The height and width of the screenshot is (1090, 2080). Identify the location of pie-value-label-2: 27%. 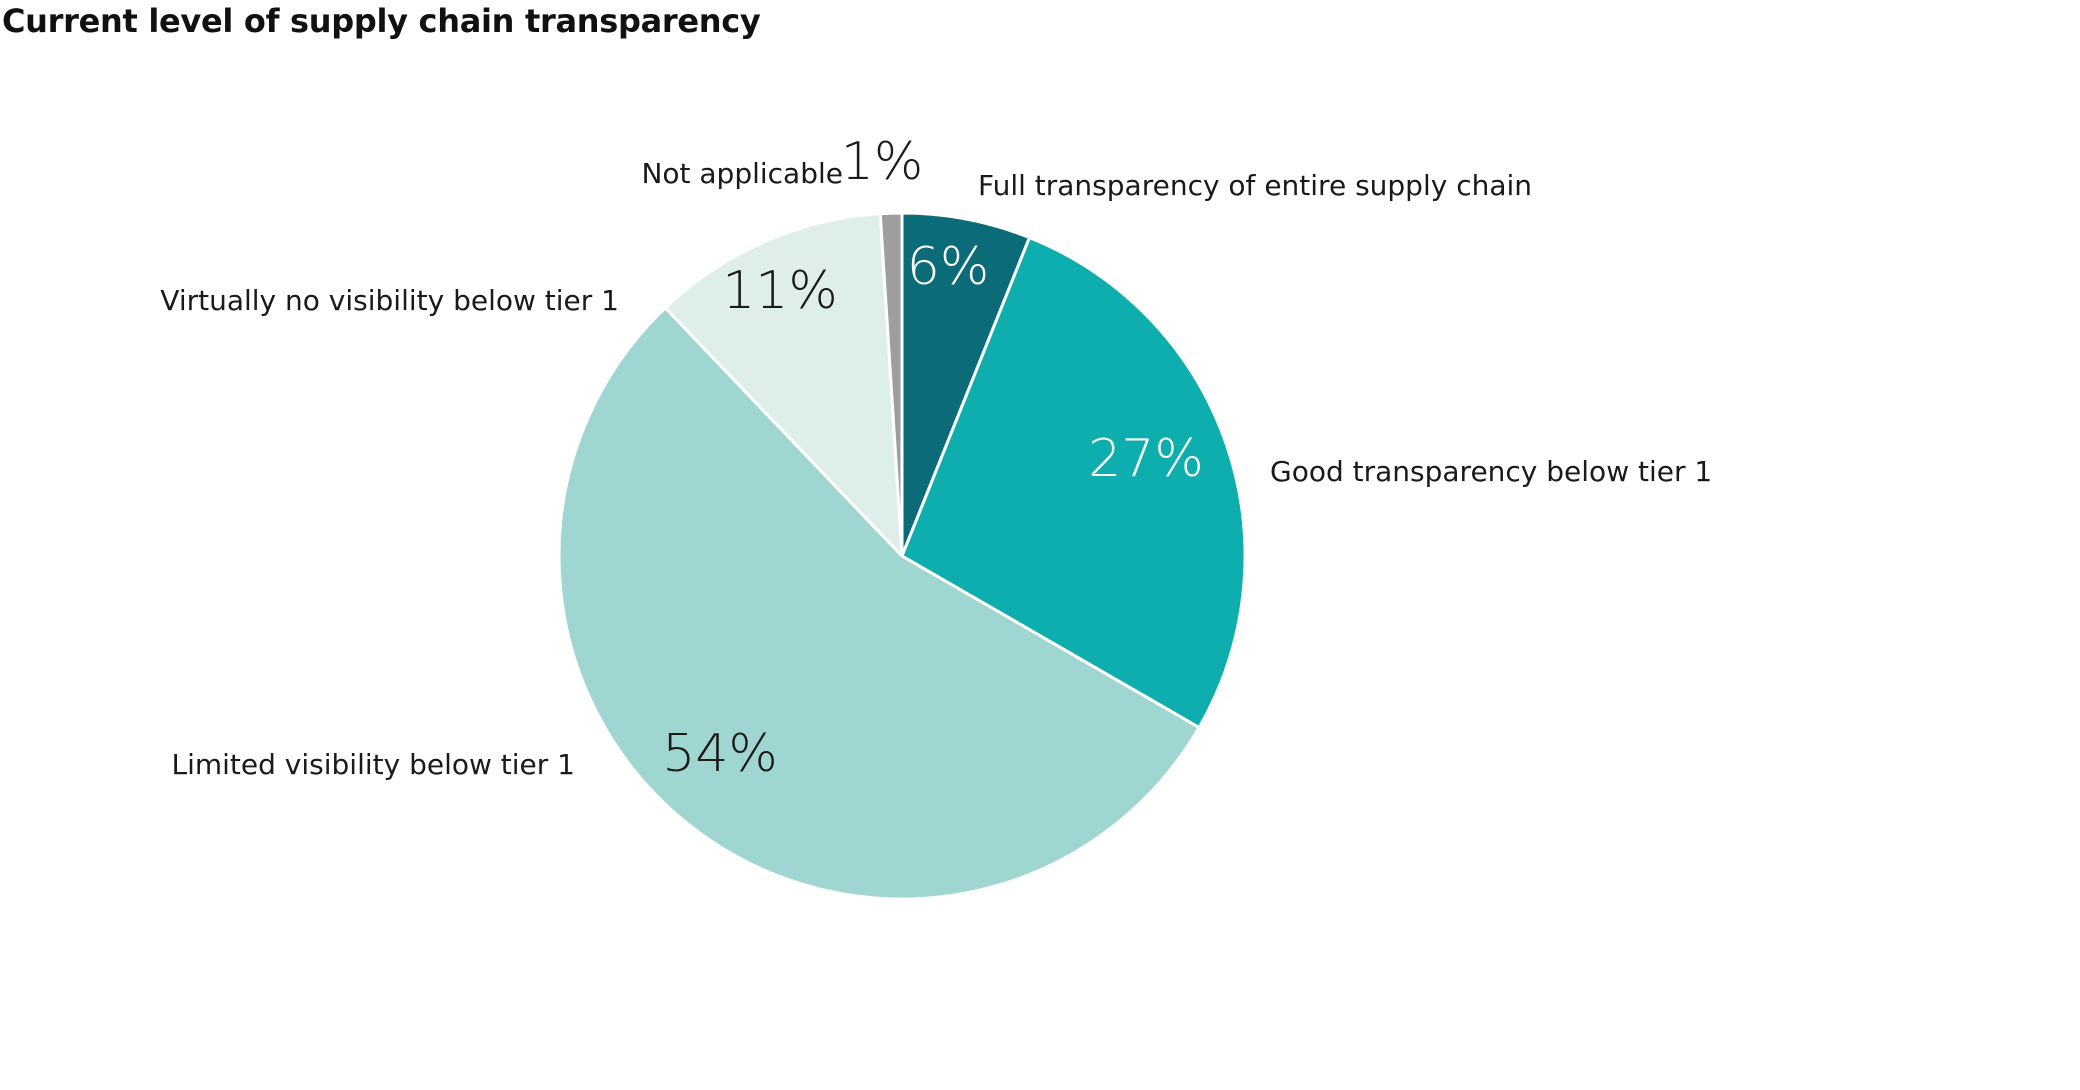
(1146, 459).